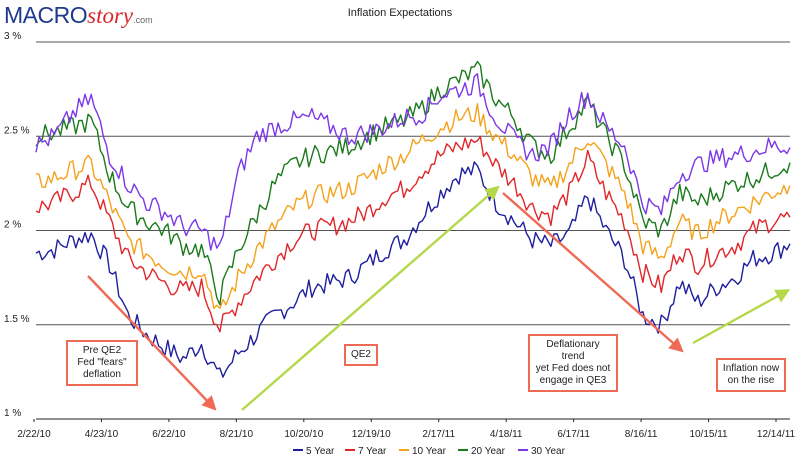 This screenshot has width=800, height=458. Describe the element at coordinates (46, 15) in the screenshot. I see `logo-macro: MACRO` at that location.